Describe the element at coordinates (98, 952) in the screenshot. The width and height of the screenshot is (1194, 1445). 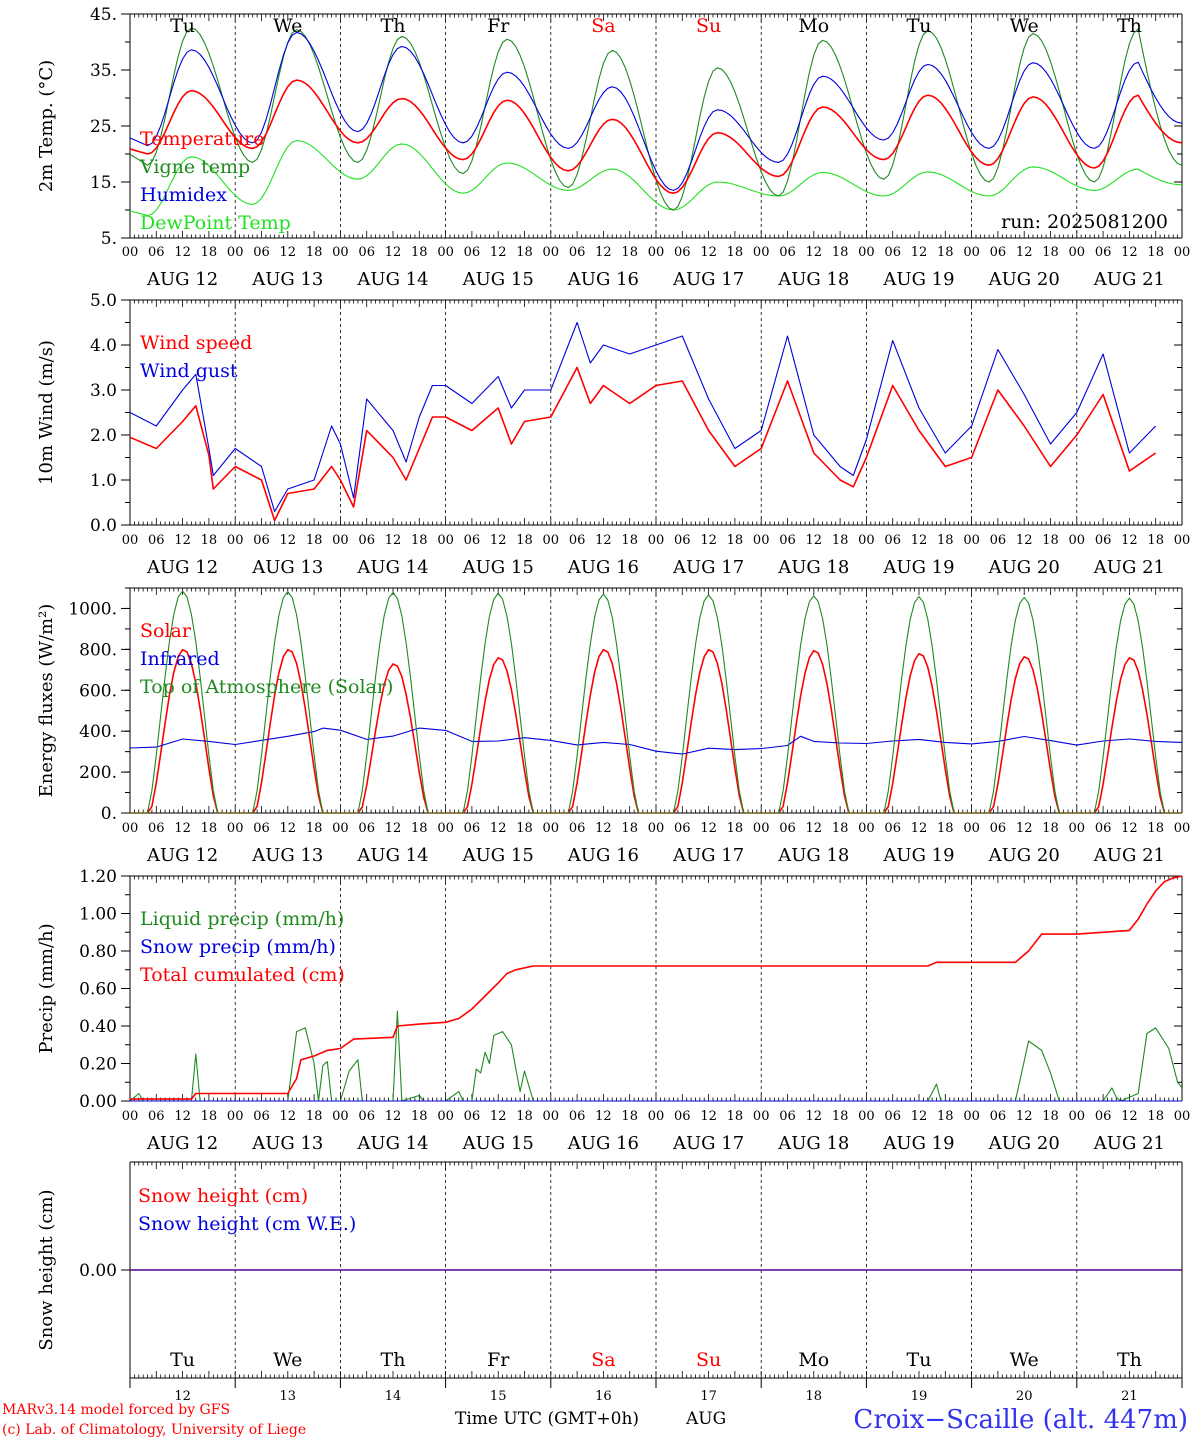
I see `y-tick-label: 0.80` at that location.